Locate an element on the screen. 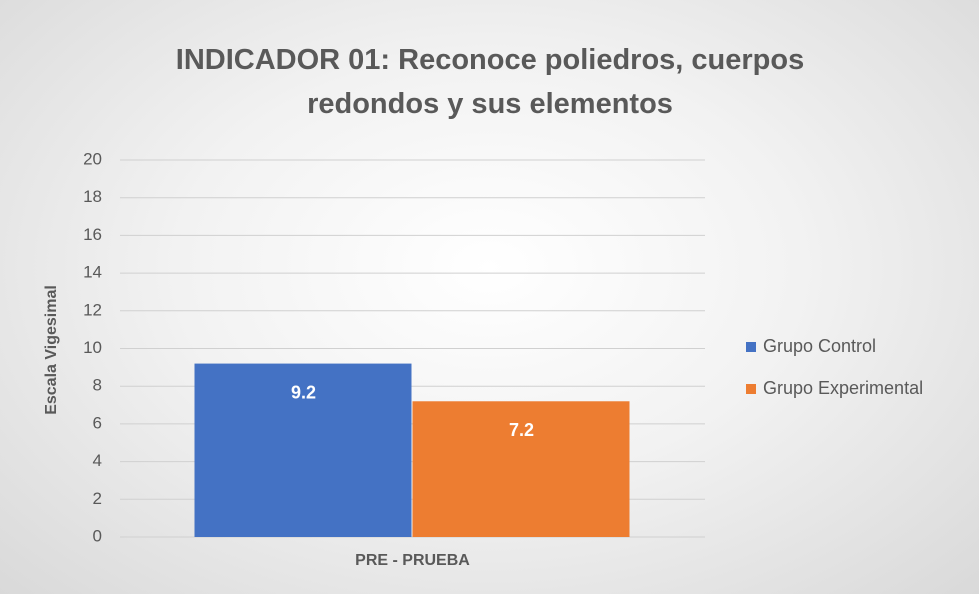  y-tick-label: 20 is located at coordinates (92, 158).